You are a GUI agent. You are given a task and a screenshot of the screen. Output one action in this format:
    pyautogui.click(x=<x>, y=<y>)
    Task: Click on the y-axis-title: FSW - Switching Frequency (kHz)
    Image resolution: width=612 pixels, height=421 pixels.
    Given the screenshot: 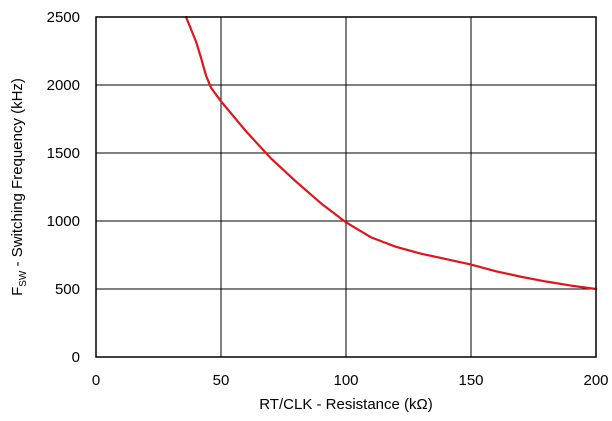 What is the action you would take?
    pyautogui.click(x=19, y=187)
    